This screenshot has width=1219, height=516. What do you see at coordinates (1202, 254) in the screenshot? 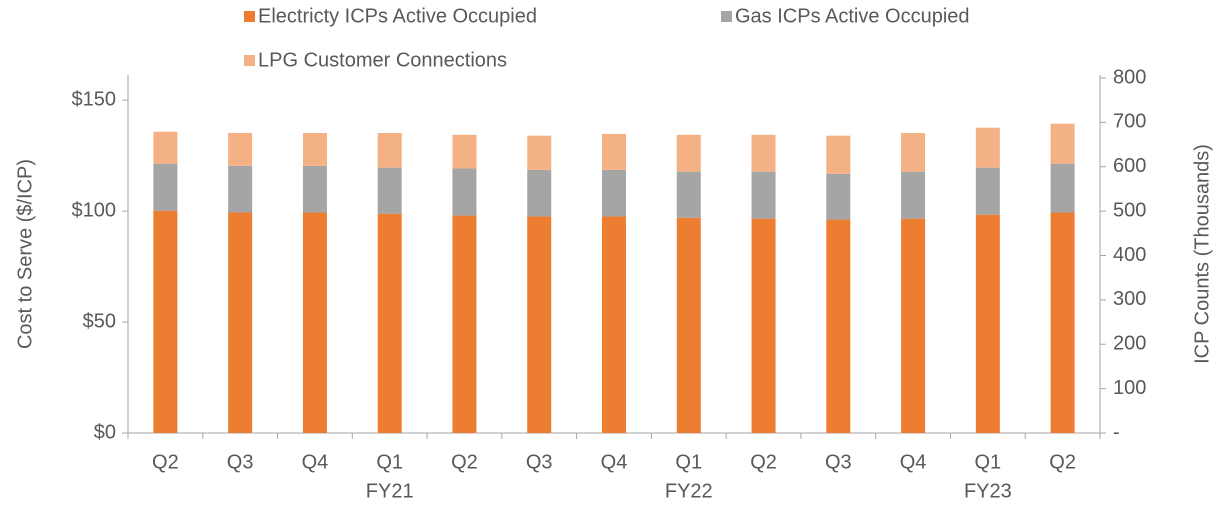
I see `y2-axis-title: ICP Counts (Thousands)` at bounding box center [1202, 254].